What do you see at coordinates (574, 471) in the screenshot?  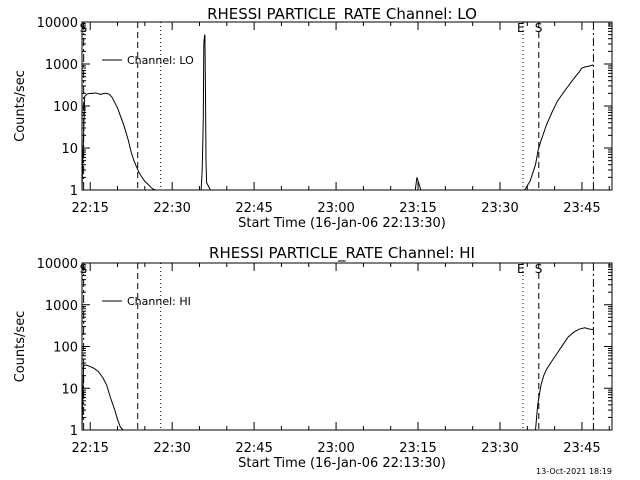 I see `footer-timestamp: 13-Oct-2021 18:19` at bounding box center [574, 471].